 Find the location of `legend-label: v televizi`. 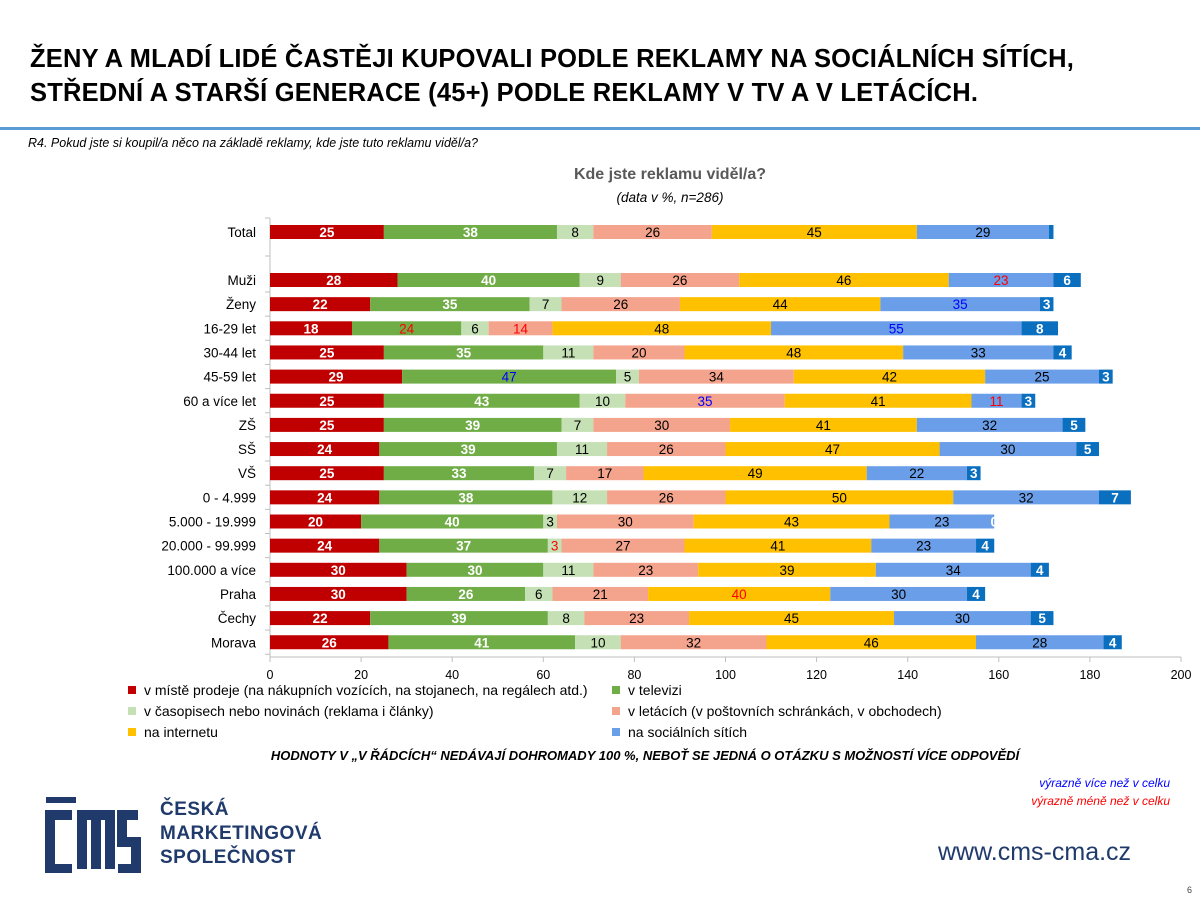

legend-label: v televizi is located at coordinates (655, 690).